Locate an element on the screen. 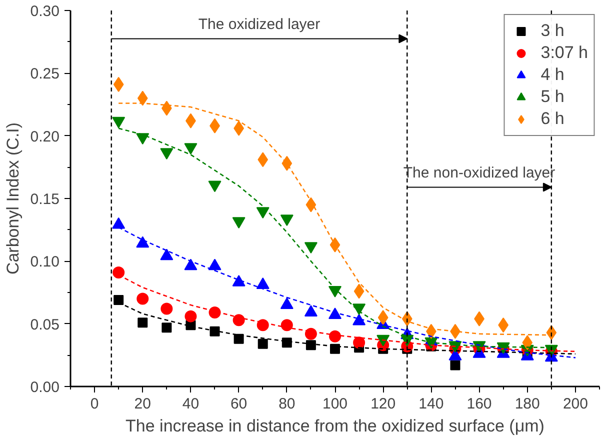 This screenshot has height=441, width=614. x-tick-label: 80 is located at coordinates (287, 404).